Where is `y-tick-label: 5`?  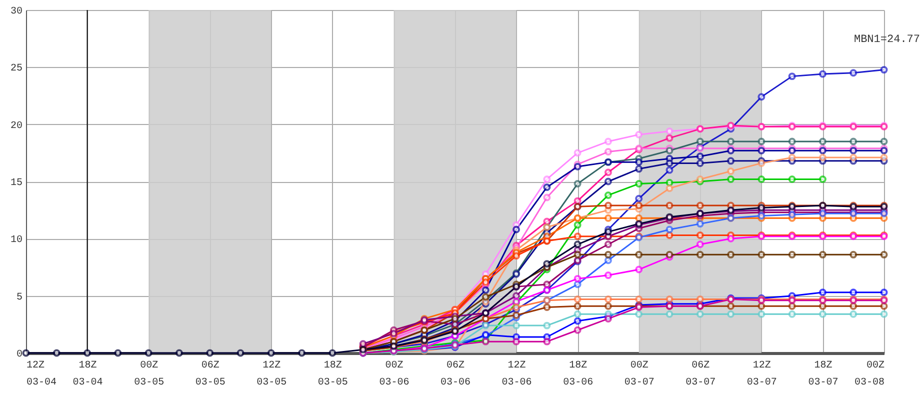
y-tick-label: 5 is located at coordinates (19, 298).